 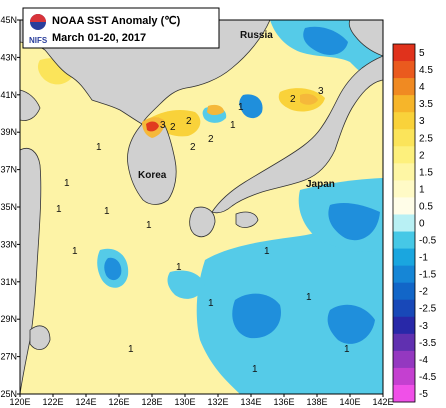 I want to click on y-tick-label: 35N, so click(x=8, y=207).